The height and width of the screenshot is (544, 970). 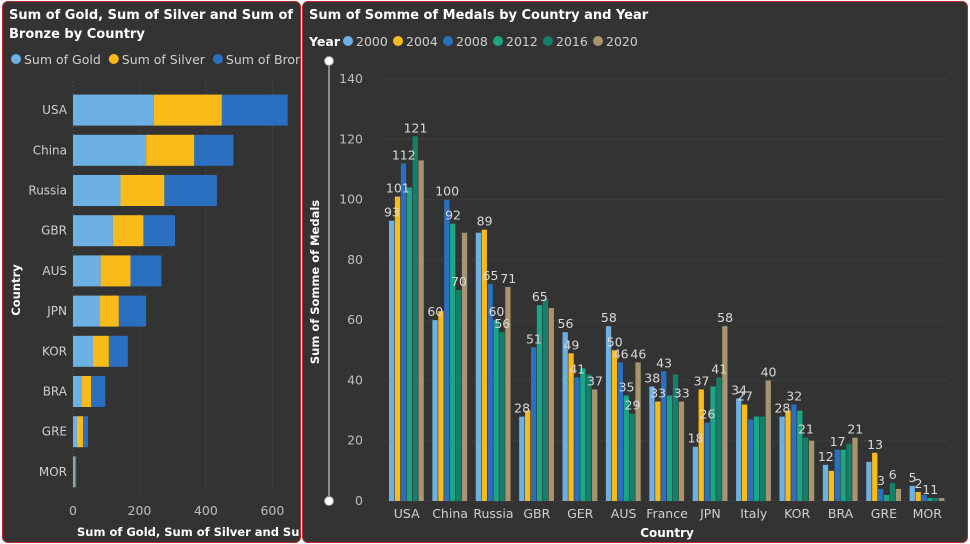 What do you see at coordinates (658, 451) in the screenshot?
I see `bar-france-2004` at bounding box center [658, 451].